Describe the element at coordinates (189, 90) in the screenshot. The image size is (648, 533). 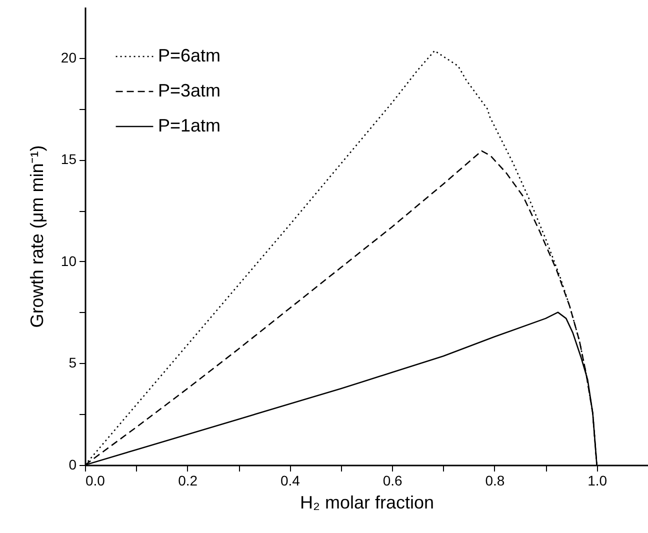
I see `legend-label: P=3atm` at that location.